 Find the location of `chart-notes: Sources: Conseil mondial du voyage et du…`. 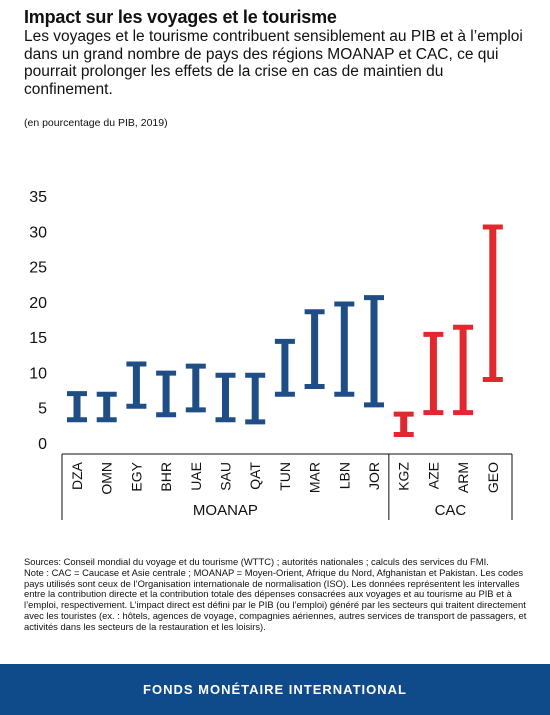

chart-notes: Sources: Conseil mondial du voyage et du… is located at coordinates (276, 594).